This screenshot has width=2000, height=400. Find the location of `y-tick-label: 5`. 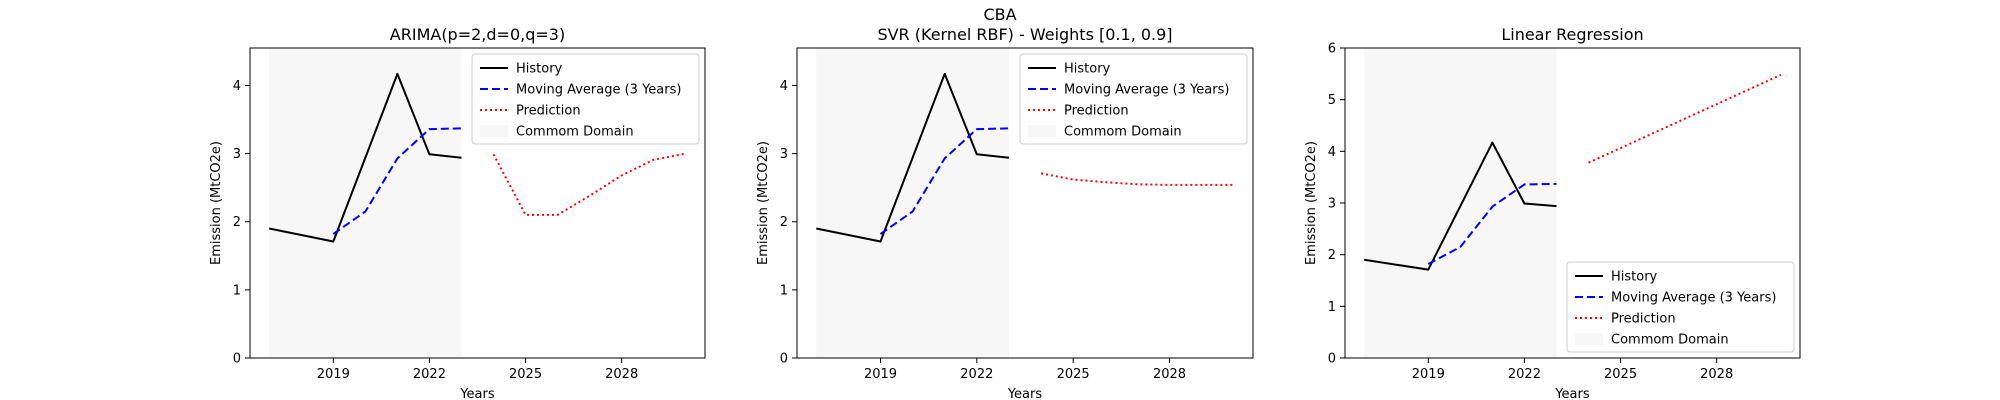

y-tick-label: 5 is located at coordinates (1332, 100).